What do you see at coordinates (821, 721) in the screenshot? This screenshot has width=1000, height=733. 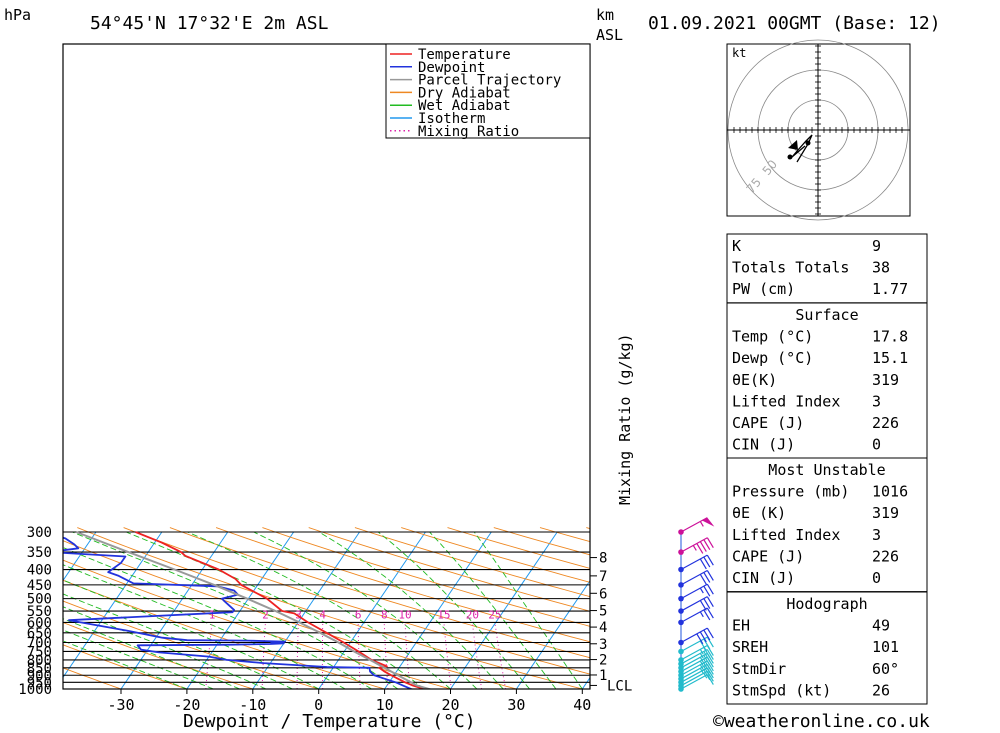 I see `copyright-text: ©weatheronline.co.uk` at bounding box center [821, 721].